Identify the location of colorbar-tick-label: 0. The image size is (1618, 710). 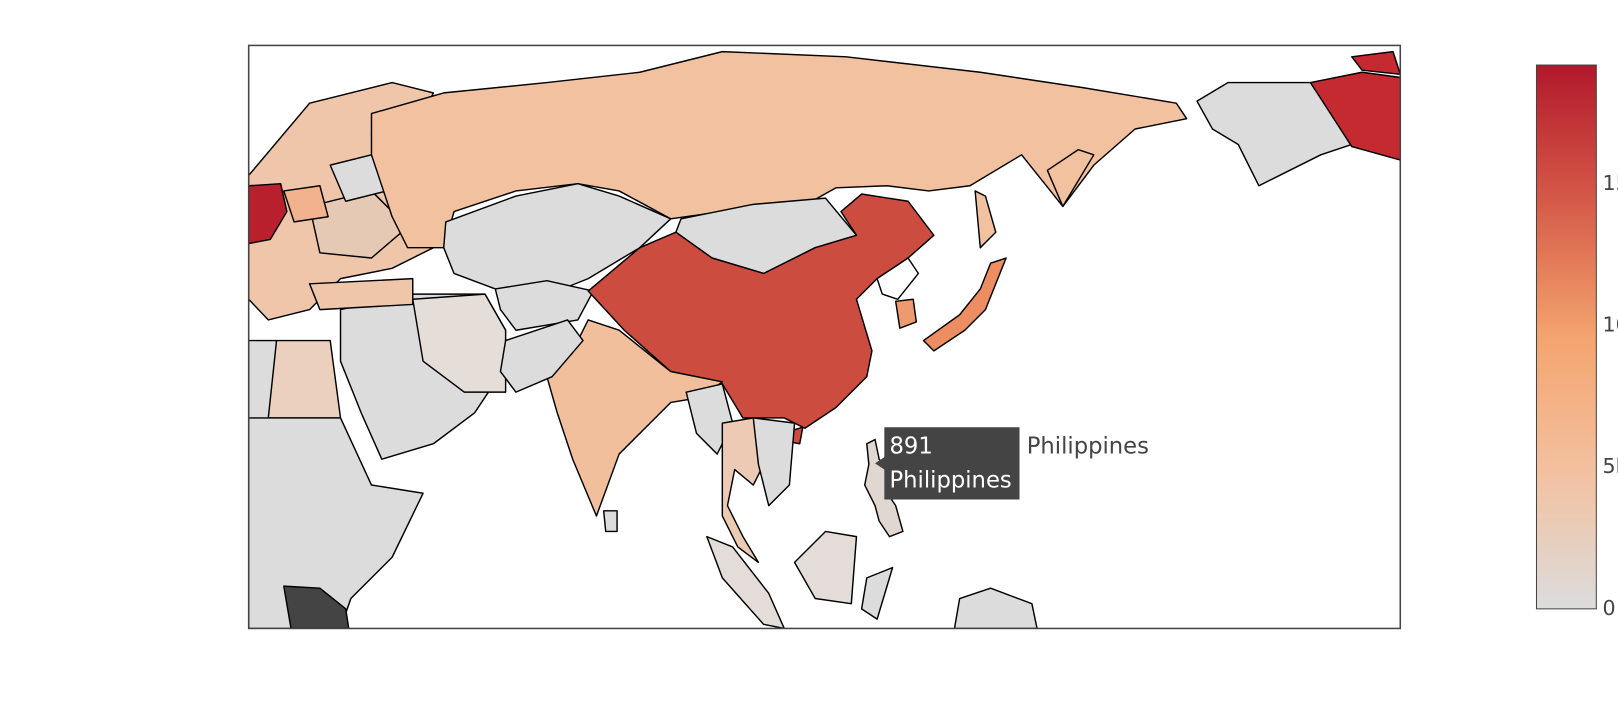
(1609, 608).